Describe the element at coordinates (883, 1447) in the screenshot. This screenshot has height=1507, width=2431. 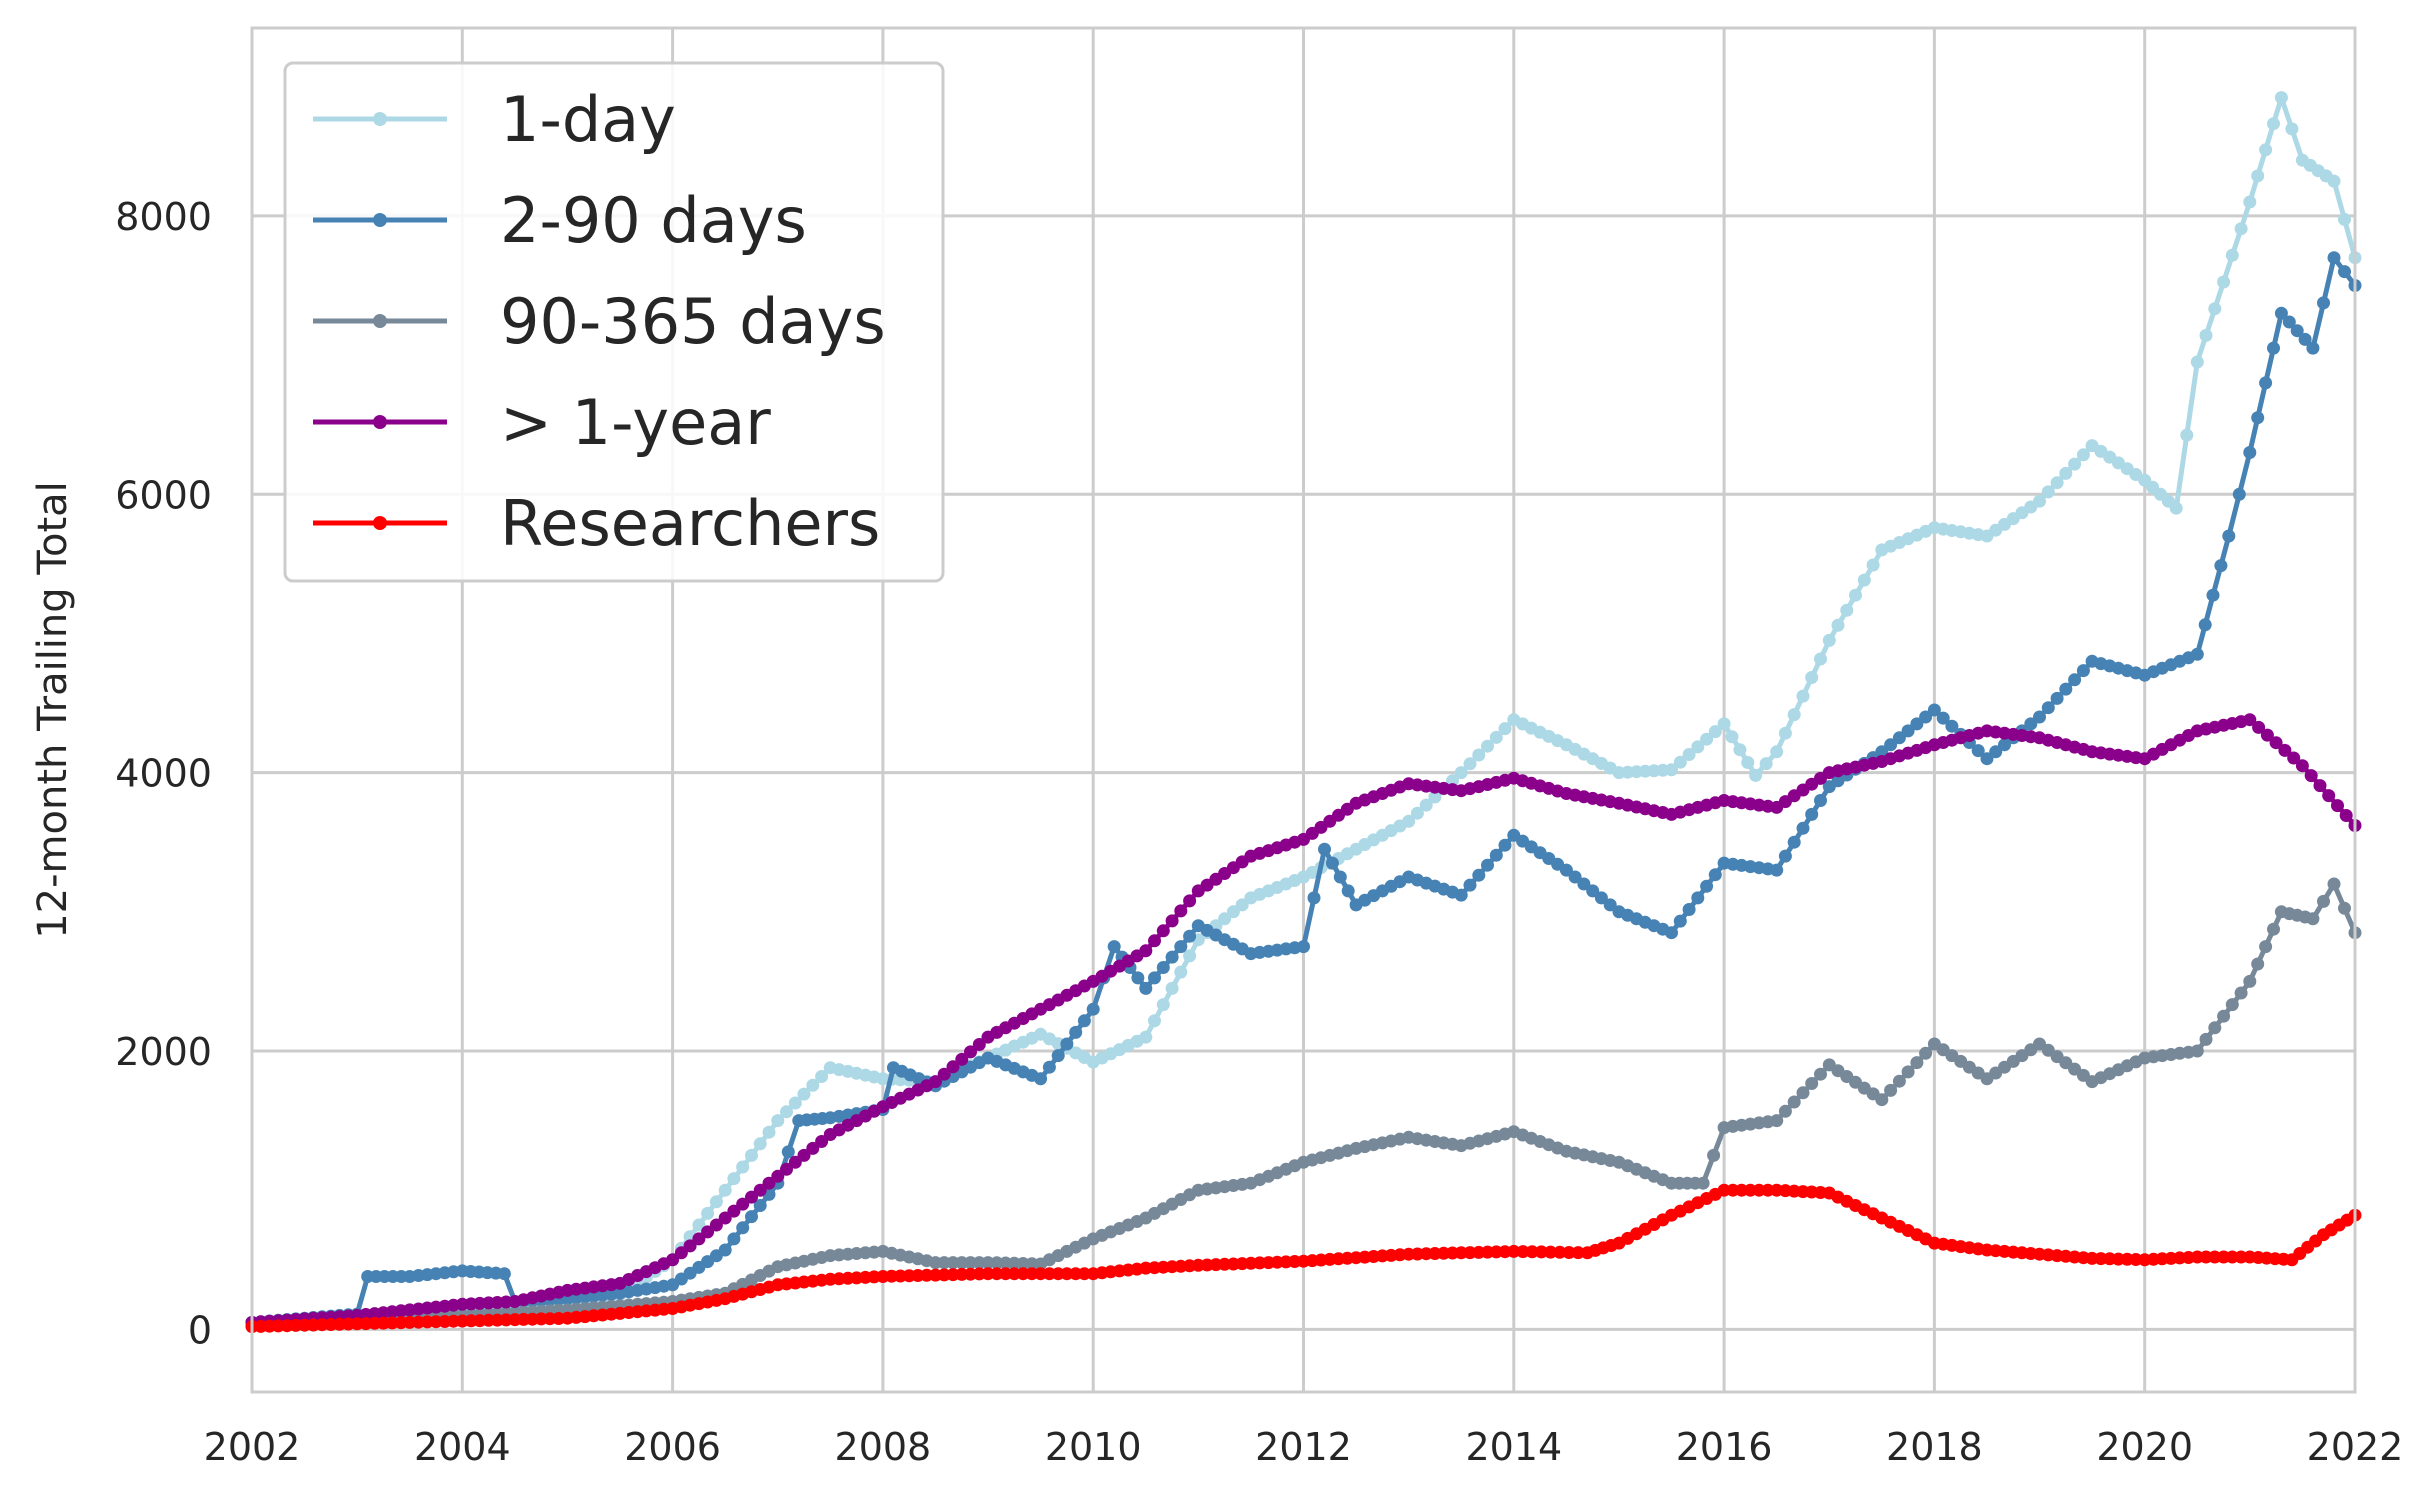
I see `x-tick-label: 2008` at that location.